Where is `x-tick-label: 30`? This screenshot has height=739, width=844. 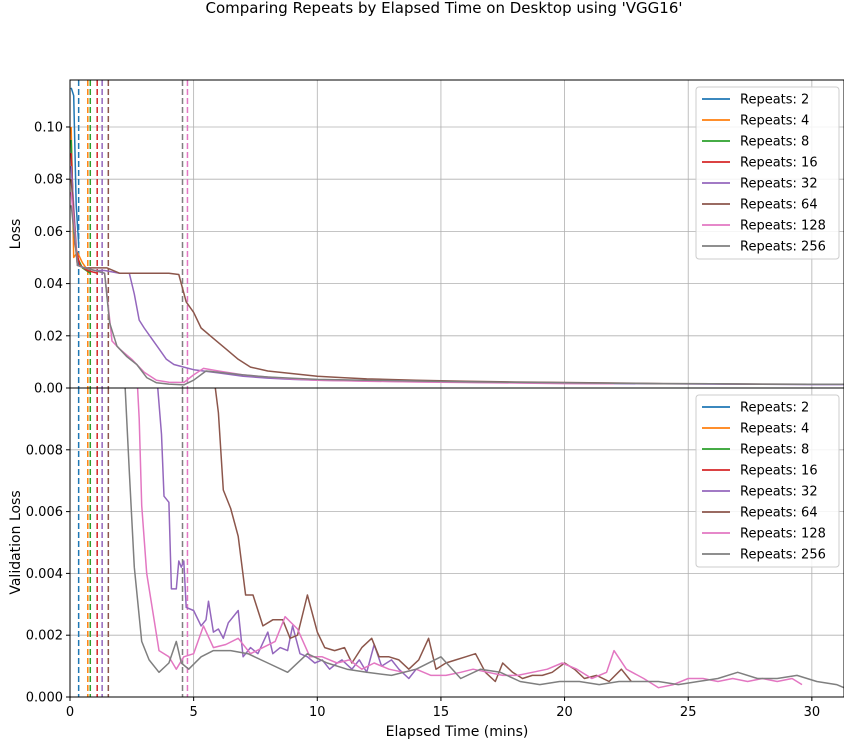 x-tick-label: 30 is located at coordinates (812, 712).